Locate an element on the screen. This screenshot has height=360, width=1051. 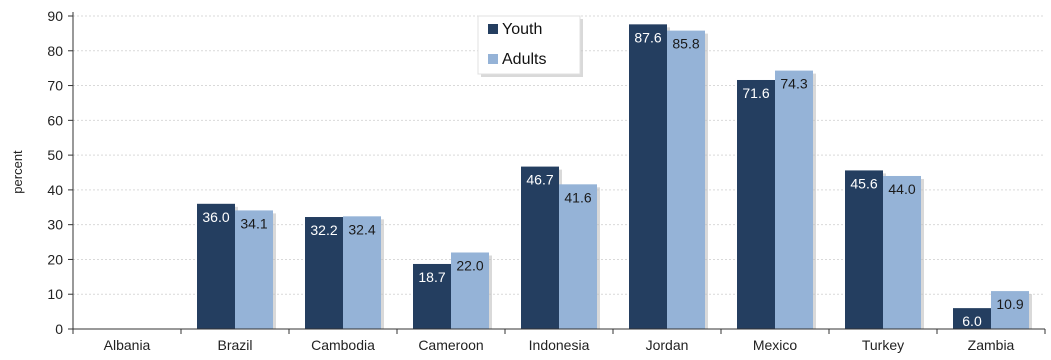
data-label: 71.6 is located at coordinates (755, 93).